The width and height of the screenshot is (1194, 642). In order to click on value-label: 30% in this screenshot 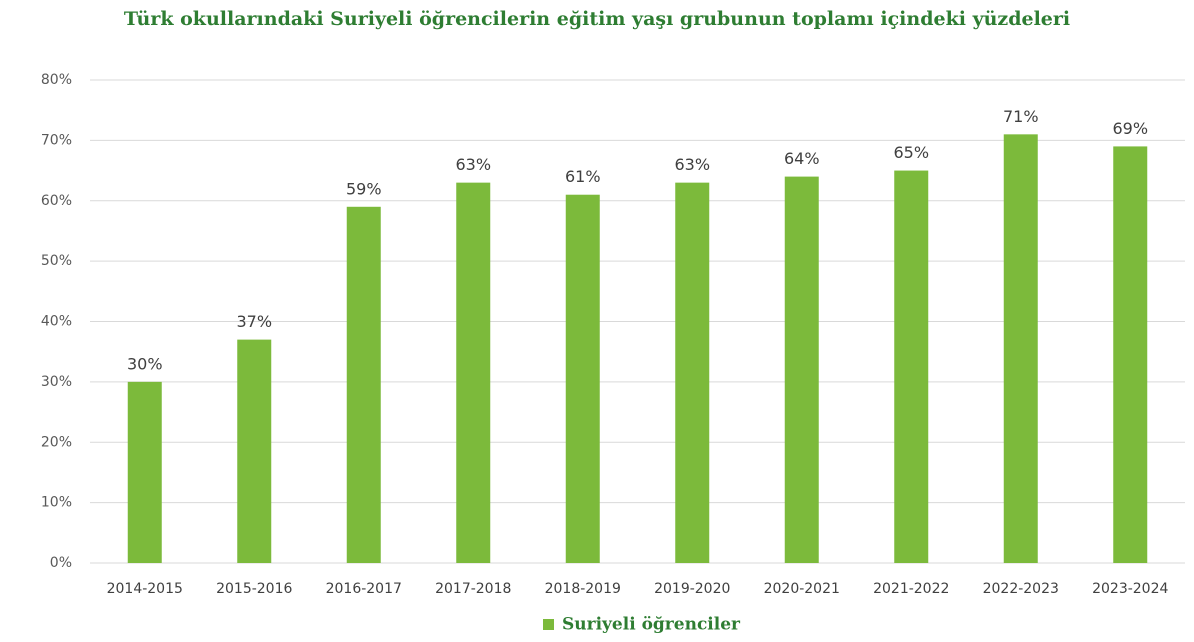, I will do `click(145, 363)`.